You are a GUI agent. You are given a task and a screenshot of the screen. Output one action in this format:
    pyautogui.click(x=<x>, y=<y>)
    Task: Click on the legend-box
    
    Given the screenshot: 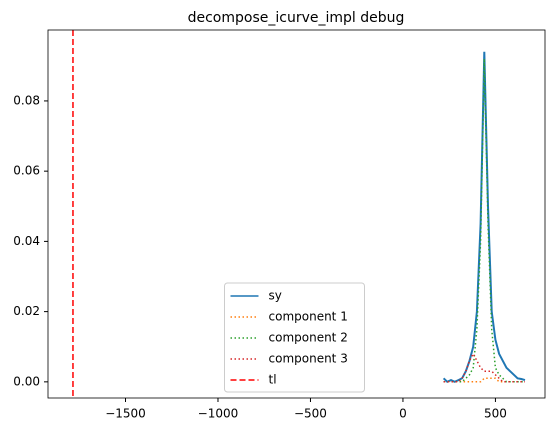 What is the action you would take?
    pyautogui.click(x=294, y=337)
    